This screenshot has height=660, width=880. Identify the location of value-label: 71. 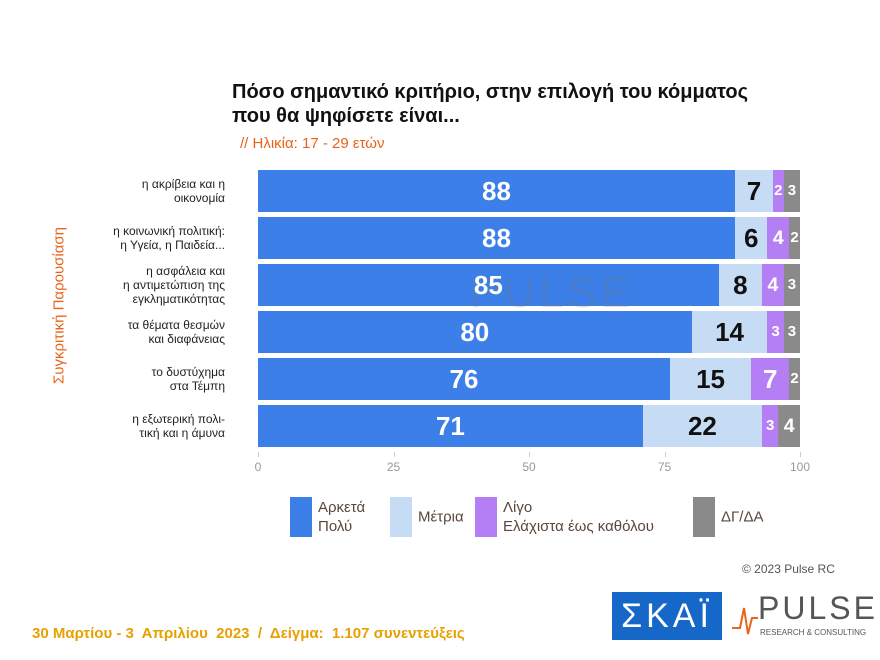
(450, 426).